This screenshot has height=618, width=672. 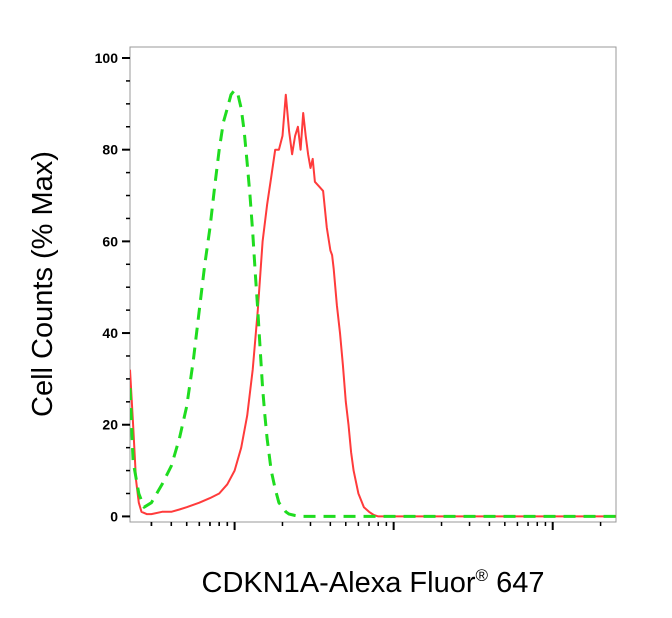 I want to click on y-tick-label: 20, so click(x=110, y=425).